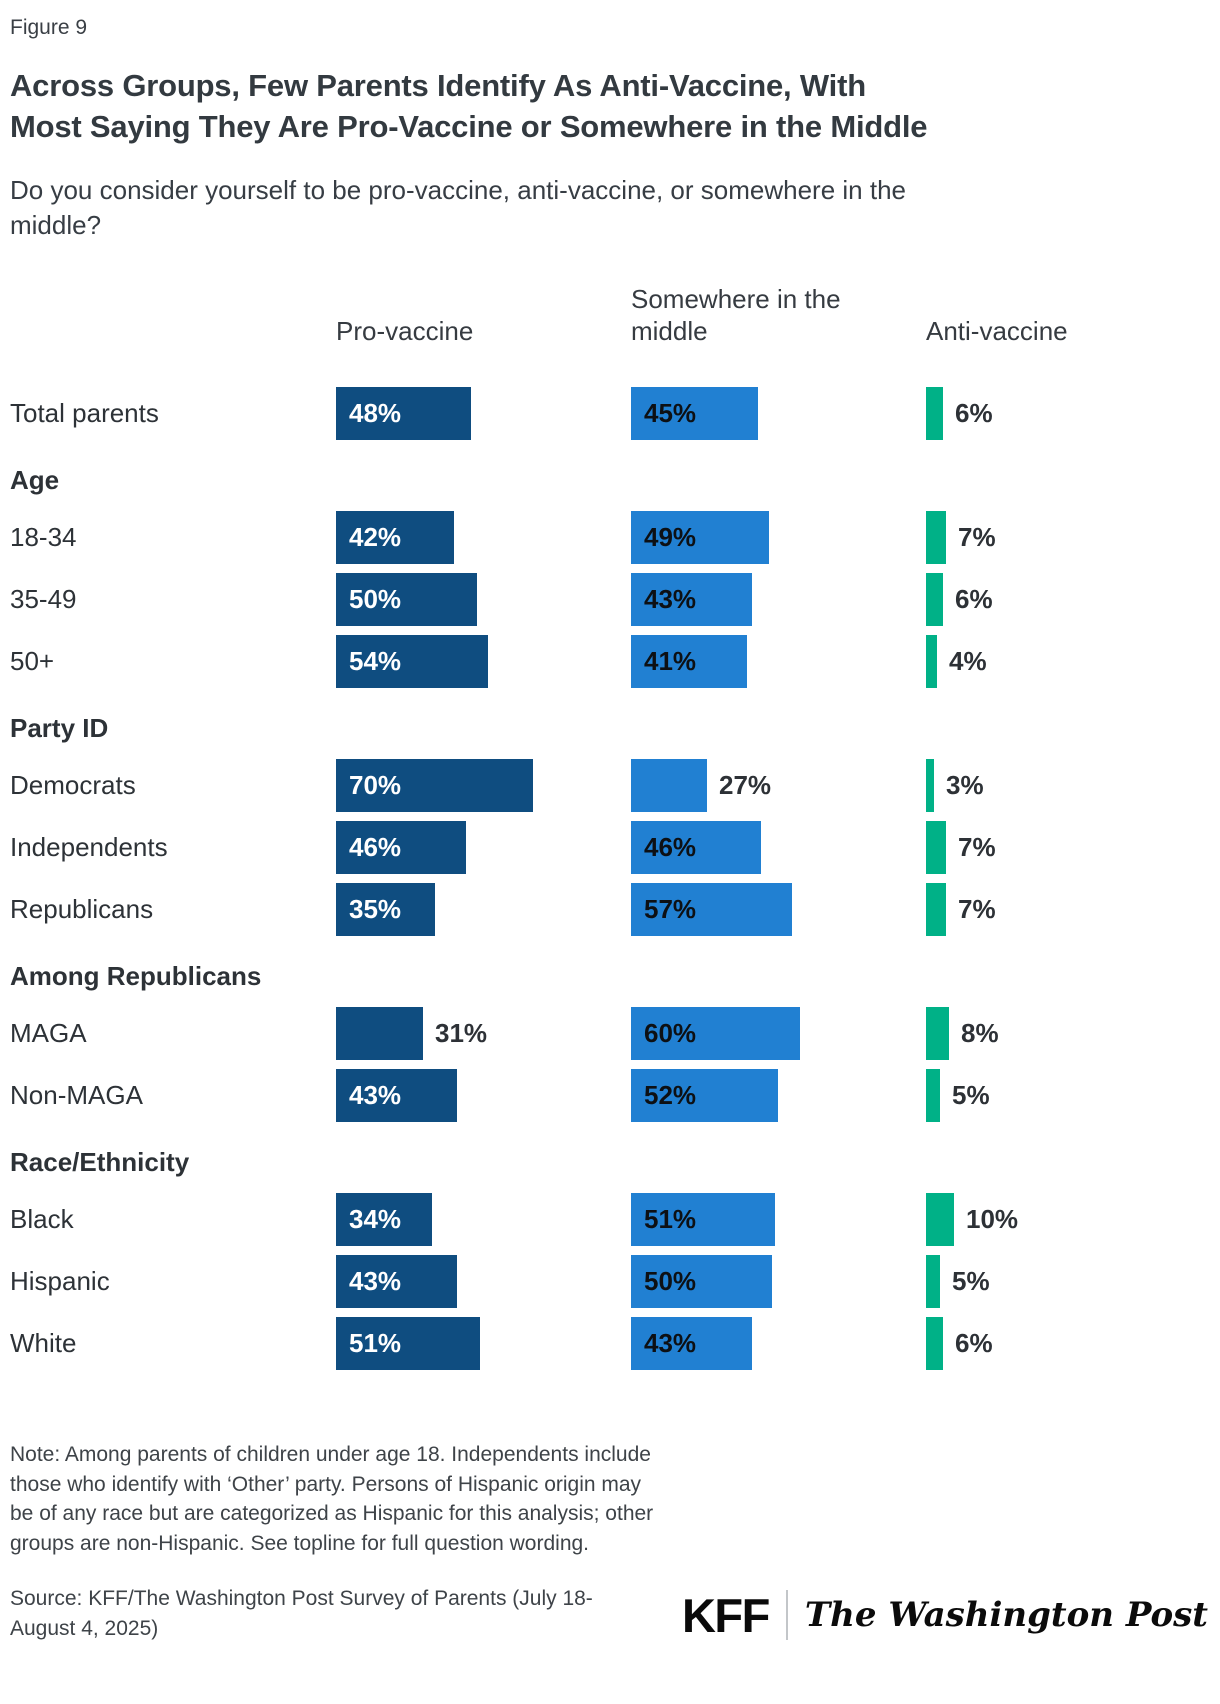 This screenshot has width=1220, height=1704. What do you see at coordinates (405, 331) in the screenshot?
I see `header-pro-vaccine: Pro-vaccine` at bounding box center [405, 331].